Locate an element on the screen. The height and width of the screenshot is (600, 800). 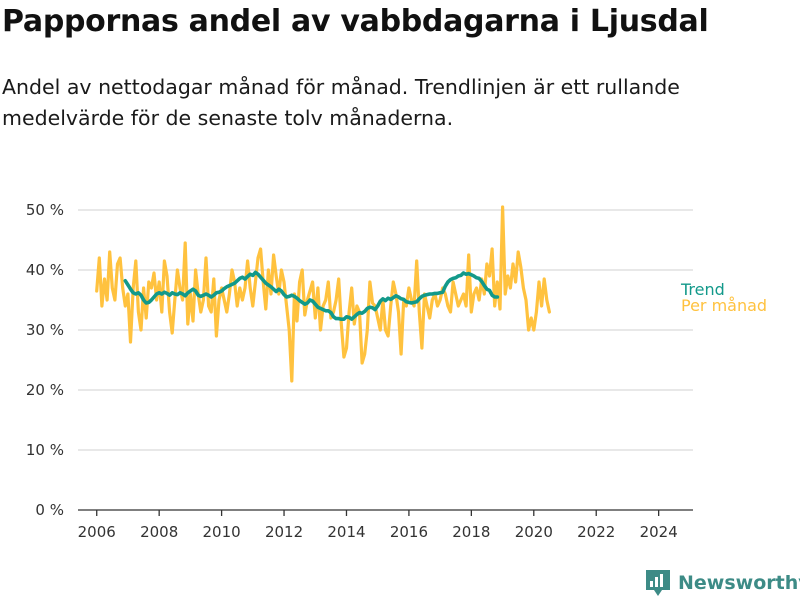
brand-logo: Newsworthy is located at coordinates (722, 583).